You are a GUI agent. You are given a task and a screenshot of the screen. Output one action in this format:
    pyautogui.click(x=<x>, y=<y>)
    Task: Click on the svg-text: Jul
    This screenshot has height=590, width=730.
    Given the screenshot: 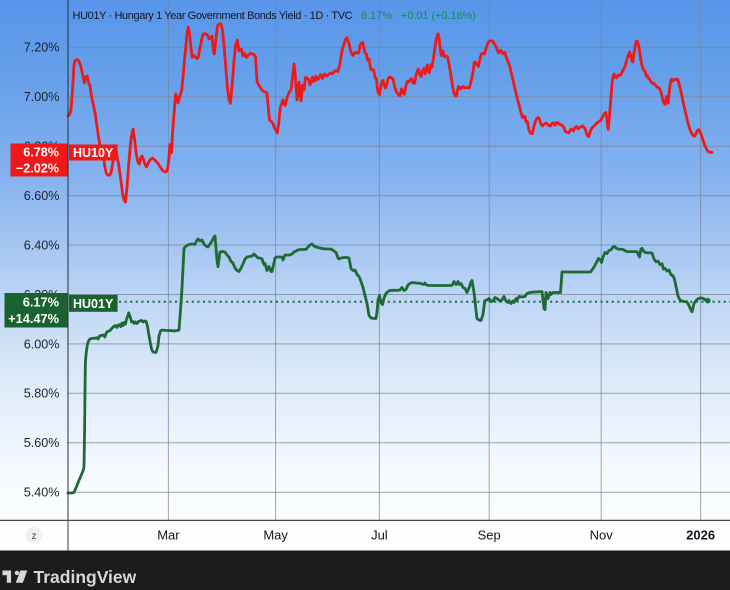 What is the action you would take?
    pyautogui.click(x=379, y=535)
    